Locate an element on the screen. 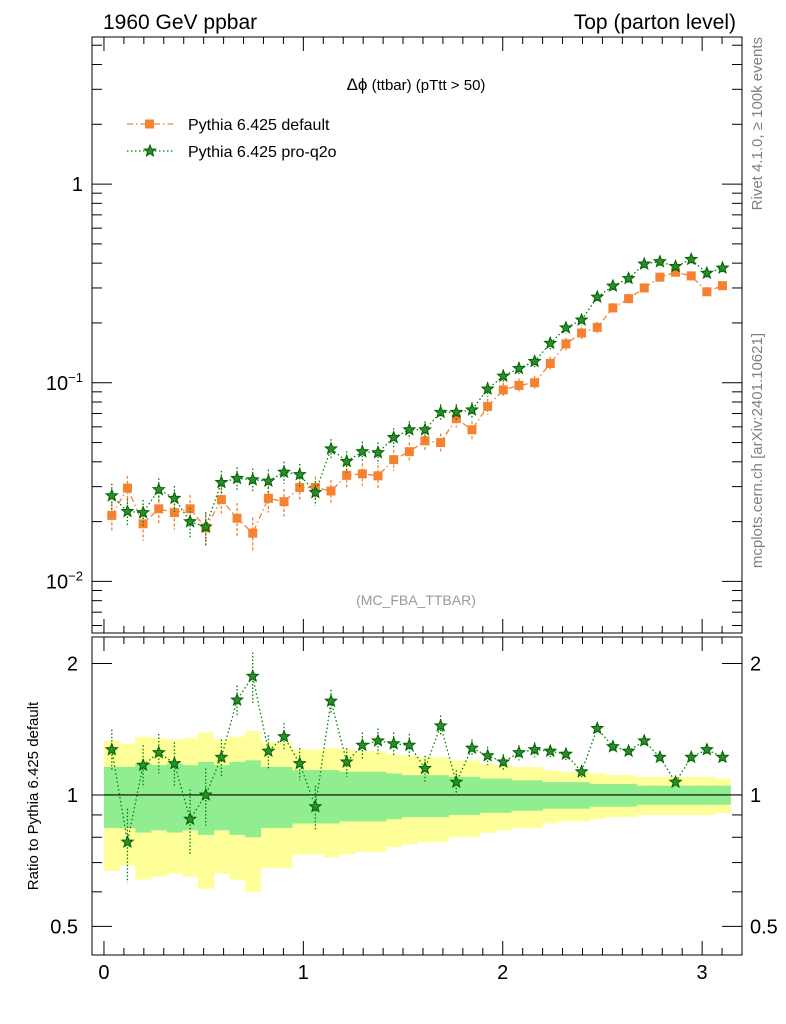 This screenshot has width=786, height=1024. ratio-ytick-label-right: 0.5 is located at coordinates (764, 927).